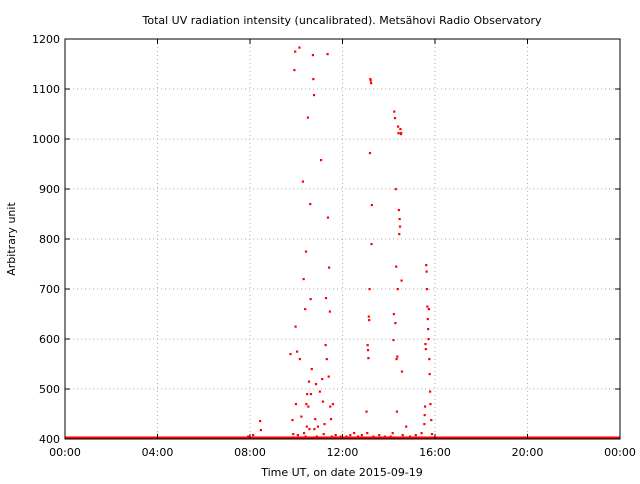  What do you see at coordinates (341, 472) in the screenshot?
I see `x-axis-label: Time UT, on date 2015-09-19` at bounding box center [341, 472].